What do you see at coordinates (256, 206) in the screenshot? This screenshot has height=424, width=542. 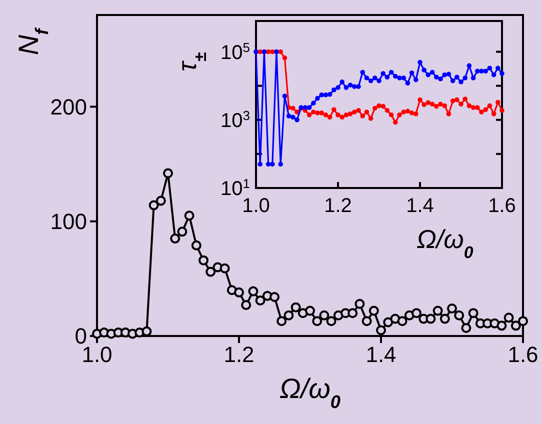 I see `x-tick-label: 1.0` at bounding box center [256, 206].